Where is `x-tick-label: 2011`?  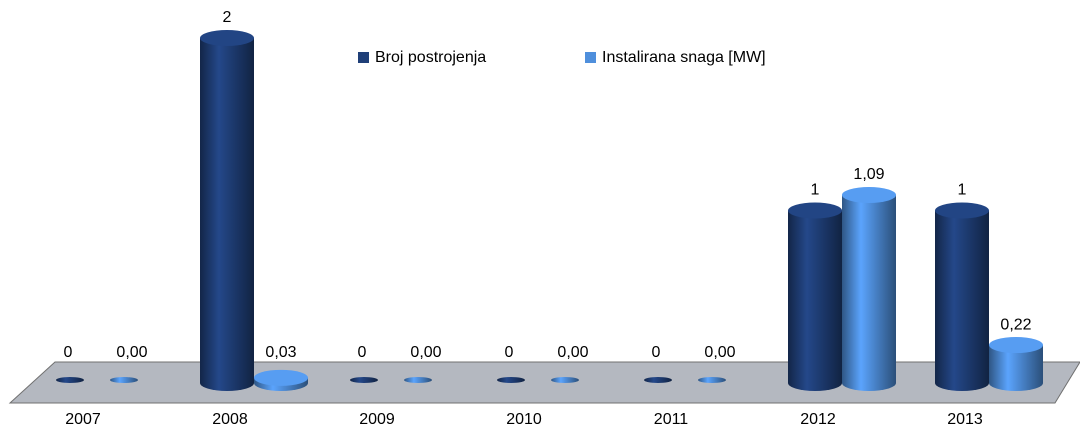 x-tick-label: 2011 is located at coordinates (671, 419).